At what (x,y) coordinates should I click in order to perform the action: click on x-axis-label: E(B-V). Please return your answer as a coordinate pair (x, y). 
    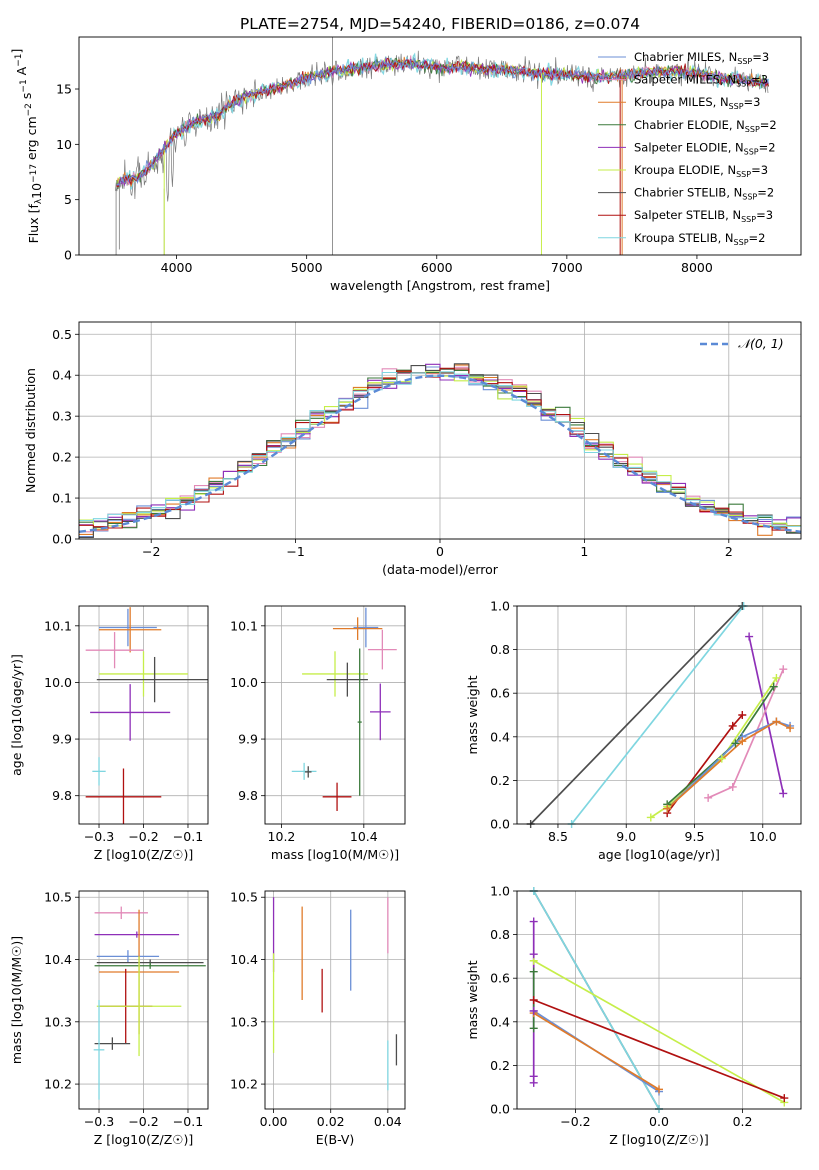
    Looking at the image, I should click on (335, 1139).